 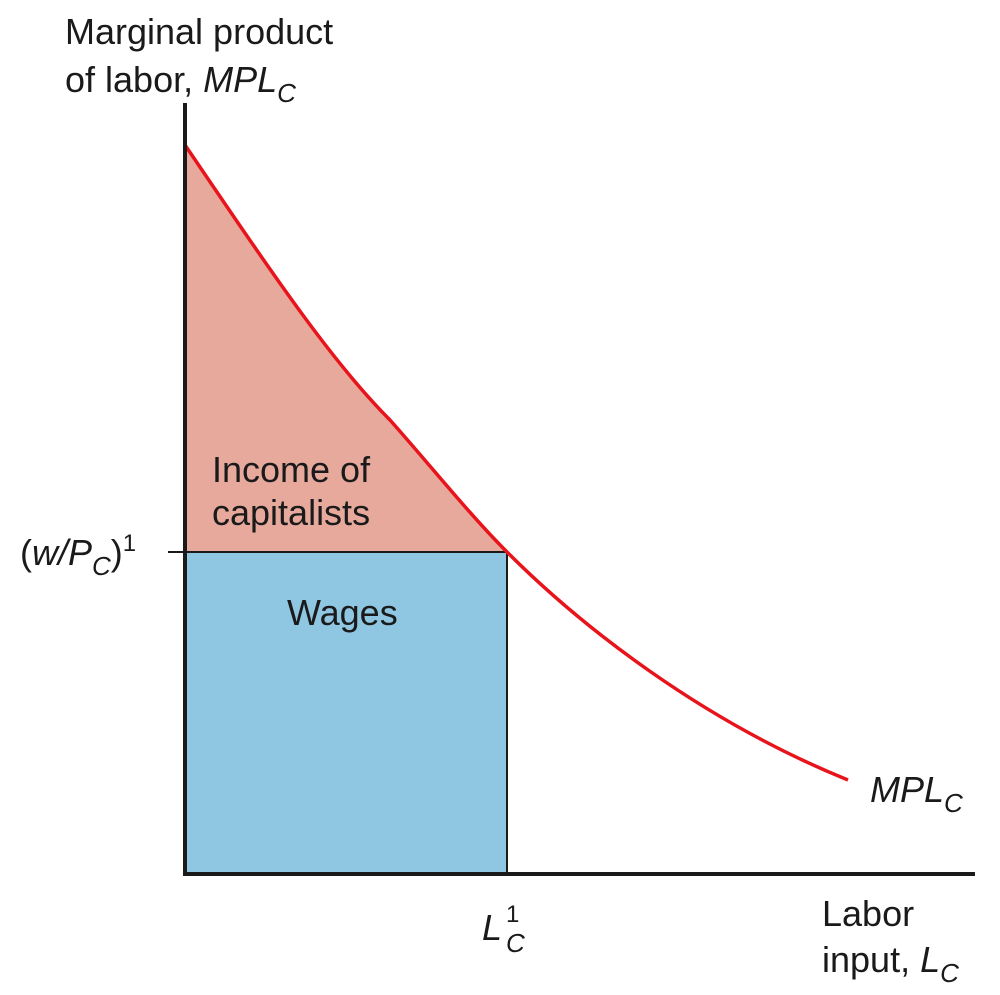 I want to click on x-tick-label-sub: C, so click(x=515, y=943).